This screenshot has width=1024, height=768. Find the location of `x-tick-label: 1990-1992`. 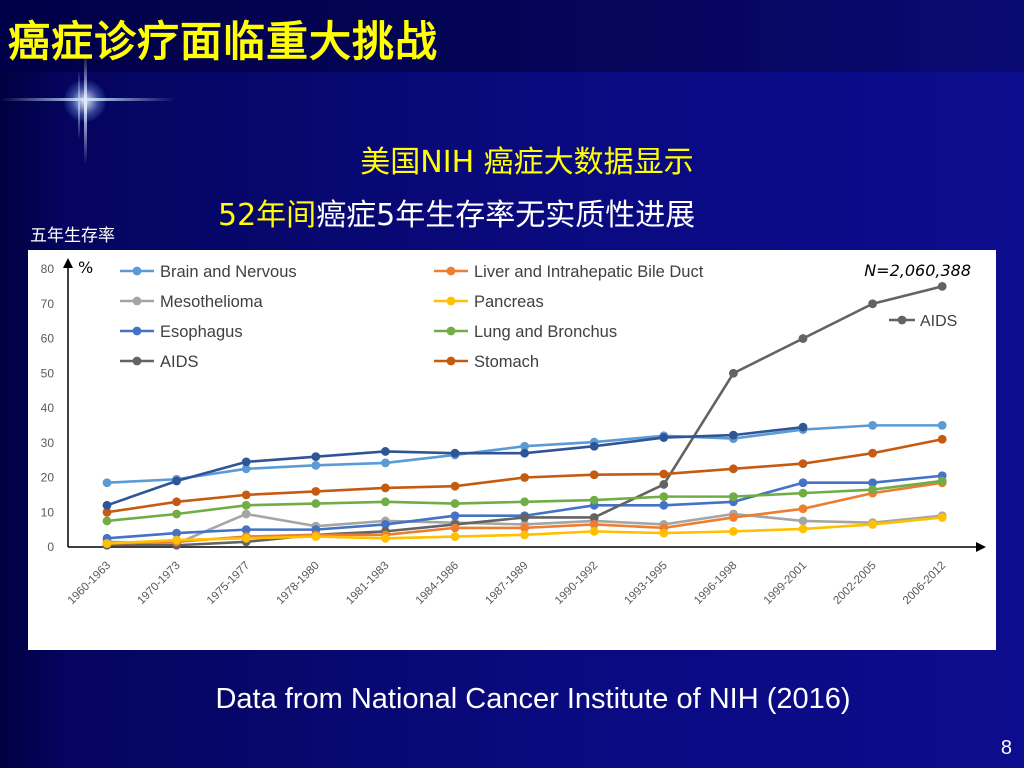

x-tick-label: 1990-1992 is located at coordinates (576, 583).